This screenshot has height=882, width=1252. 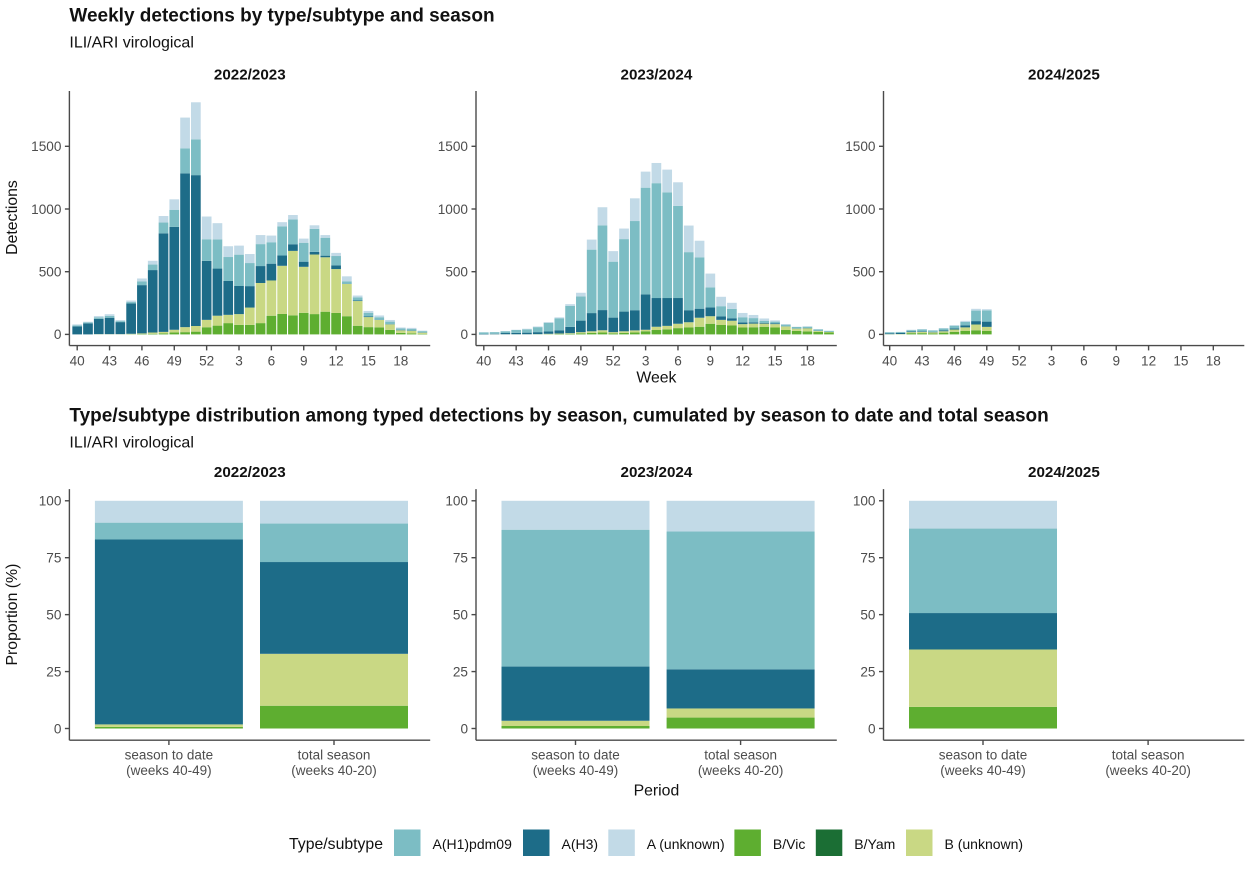 I want to click on svg-text: B/Yam, so click(x=874, y=844).